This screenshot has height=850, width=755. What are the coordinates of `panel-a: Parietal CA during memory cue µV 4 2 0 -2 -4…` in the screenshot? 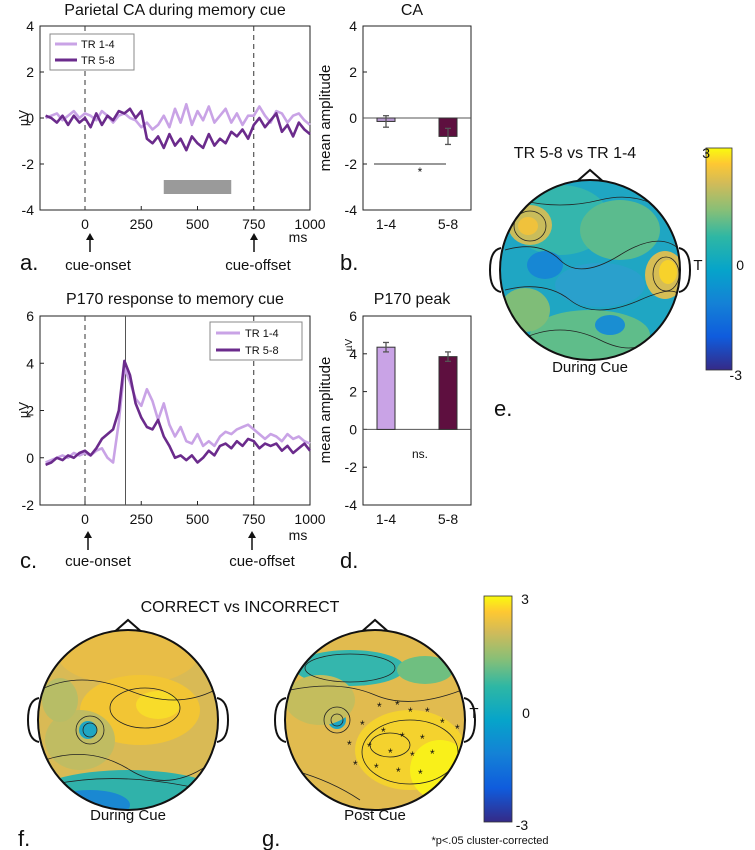 It's located at (171, 138).